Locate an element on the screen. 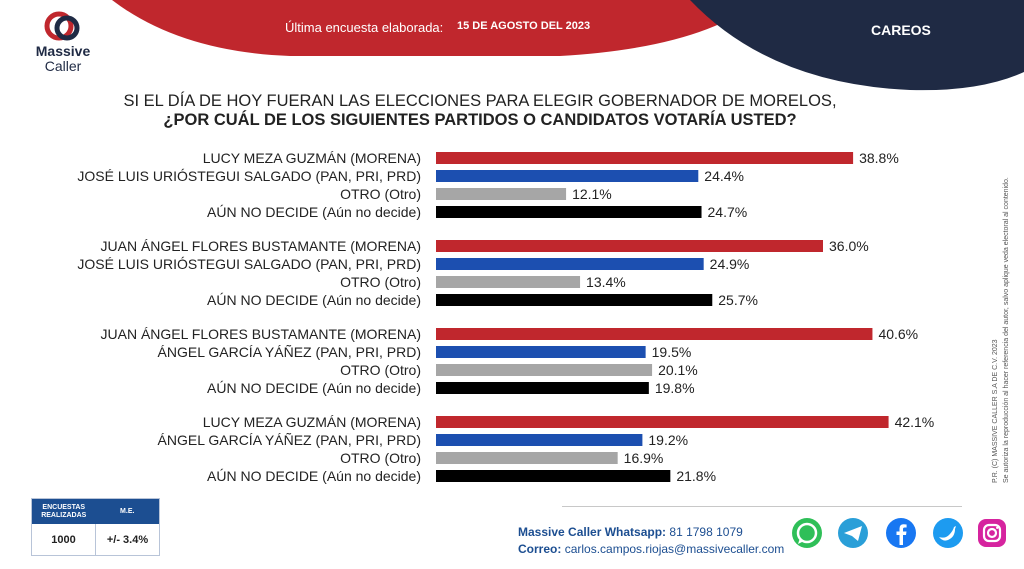 This screenshot has height=569, width=1024. massive-caller-logo: Massive Caller is located at coordinates (63, 41).